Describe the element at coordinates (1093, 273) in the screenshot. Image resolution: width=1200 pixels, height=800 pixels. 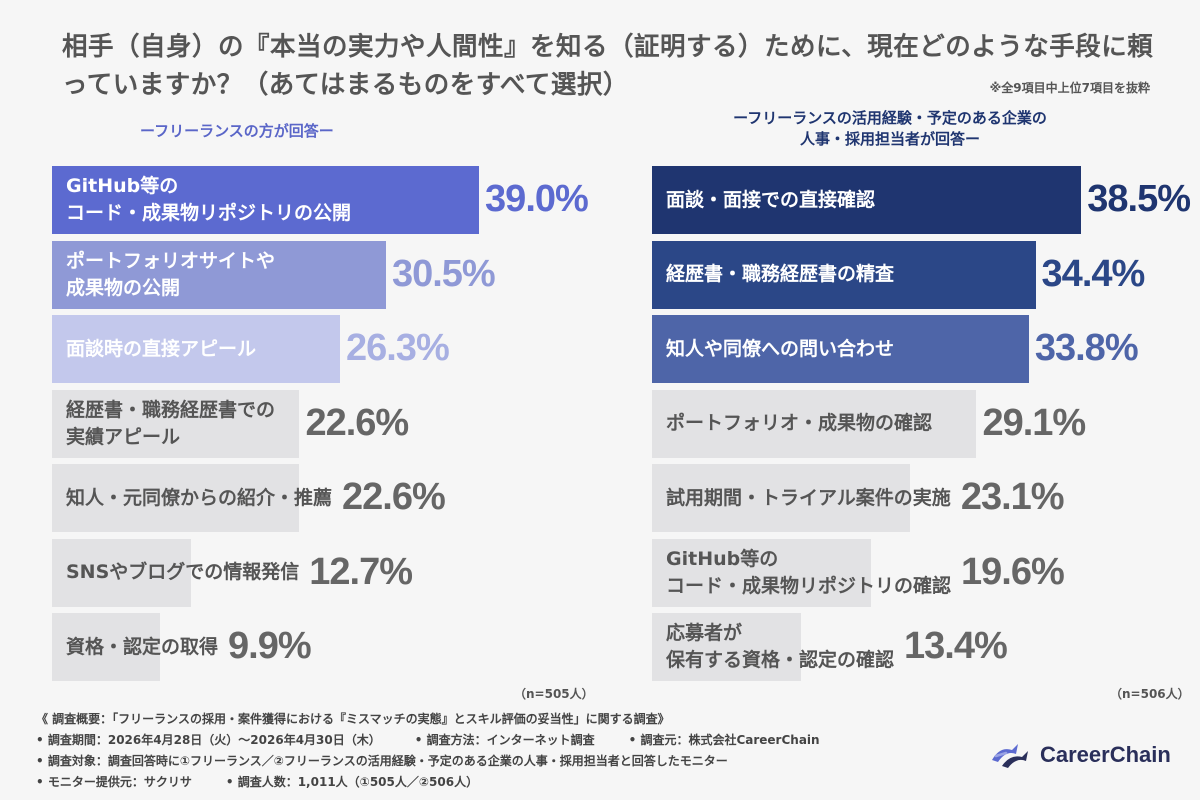
I see `bar-value-right-1: 34.4%` at that location.